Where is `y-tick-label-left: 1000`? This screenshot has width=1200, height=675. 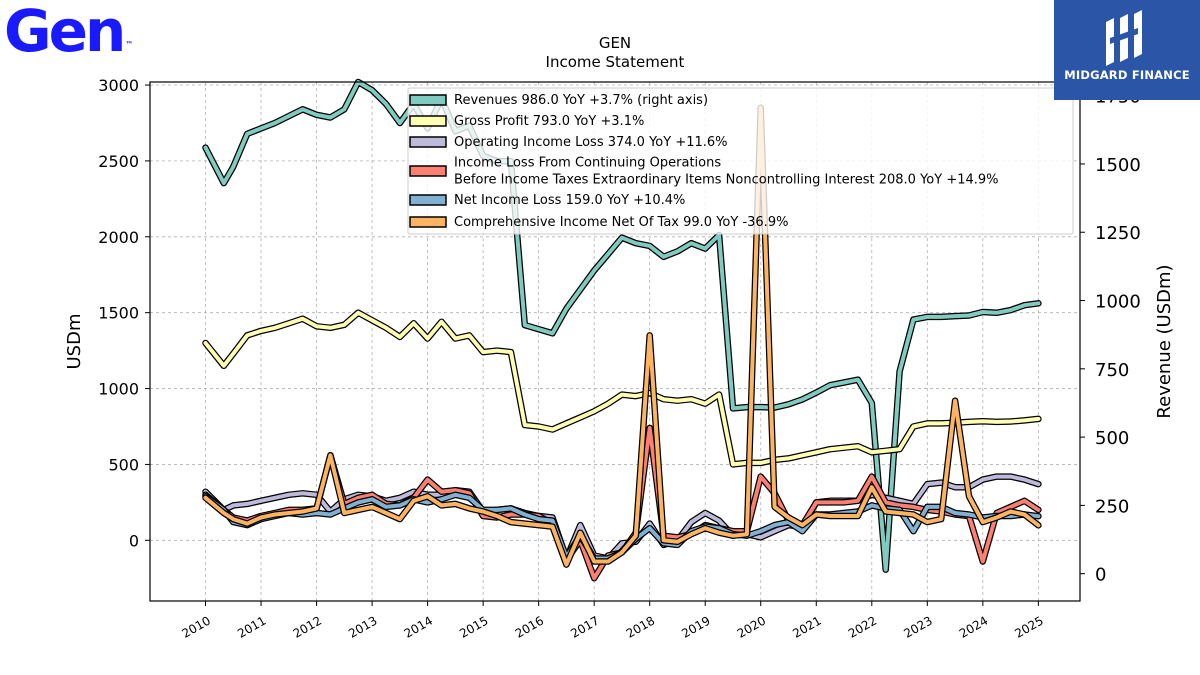
y-tick-label-left: 1000 is located at coordinates (118, 389).